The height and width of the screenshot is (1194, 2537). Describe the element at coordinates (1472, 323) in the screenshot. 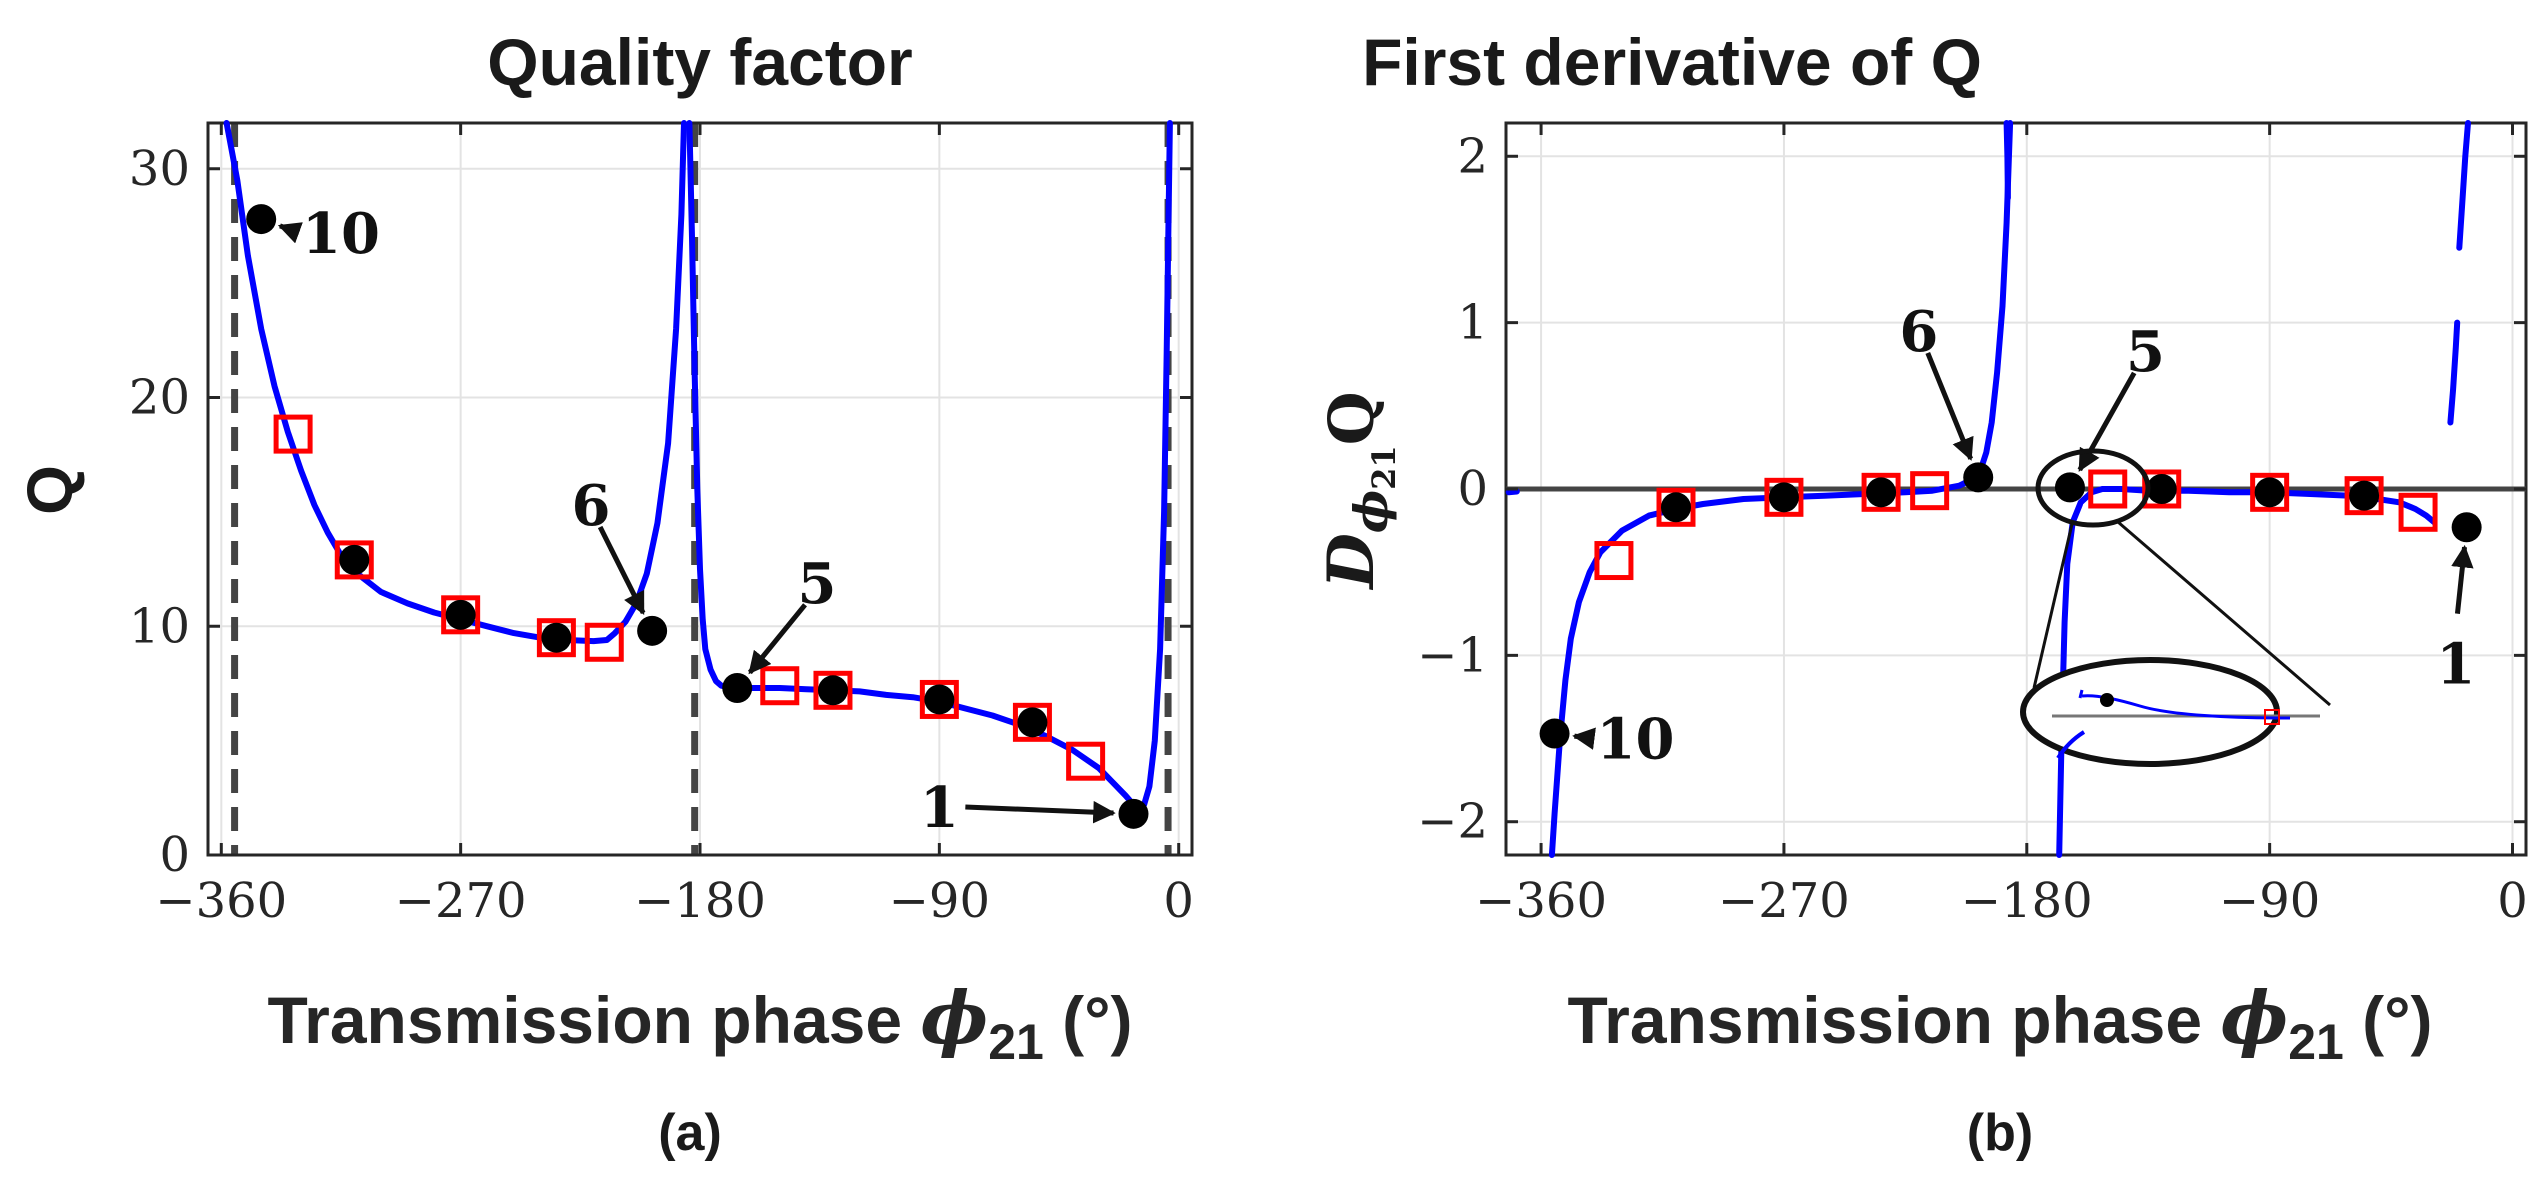

I see `y-tick-label: 1` at that location.